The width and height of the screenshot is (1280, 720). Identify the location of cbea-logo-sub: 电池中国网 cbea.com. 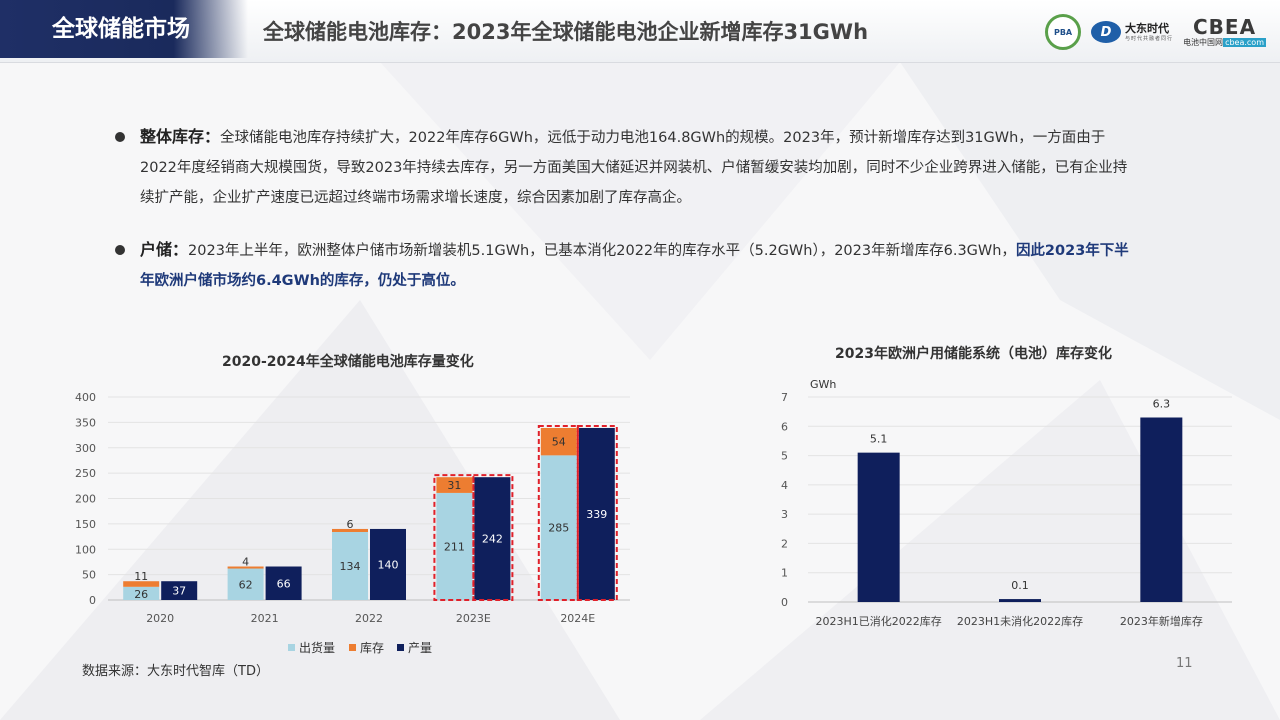
(1224, 42).